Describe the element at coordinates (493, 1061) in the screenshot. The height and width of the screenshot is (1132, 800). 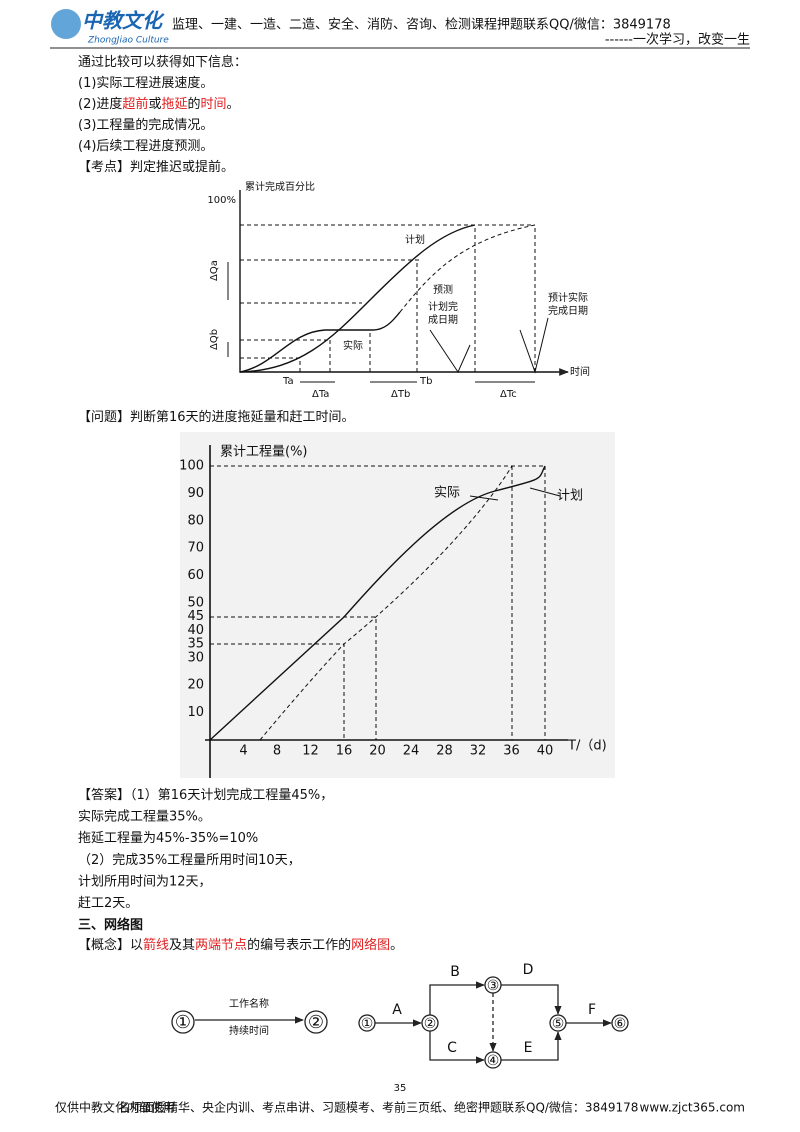
I see `node-label: ④` at that location.